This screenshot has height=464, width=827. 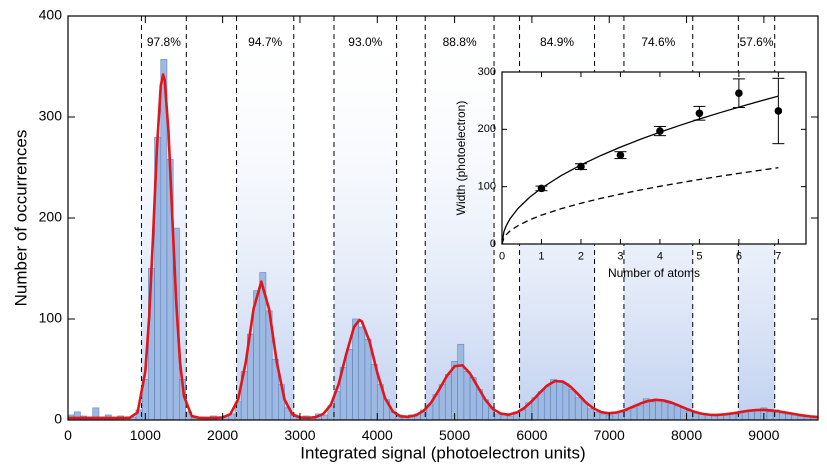 What do you see at coordinates (541, 257) in the screenshot?
I see `x-tick-label: 1` at bounding box center [541, 257].